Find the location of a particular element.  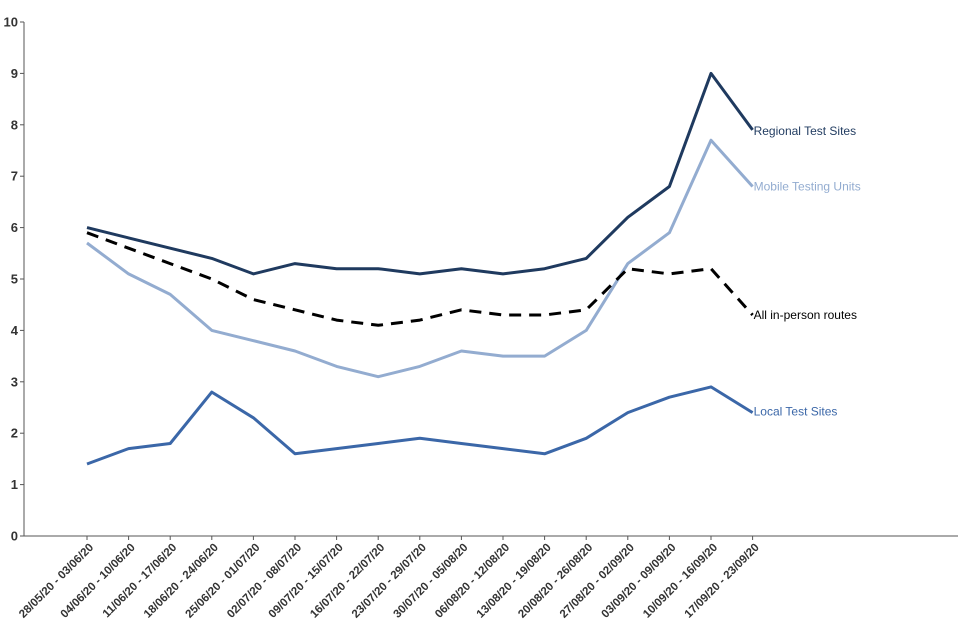

x-tick-label: 13/08/20 - 19/08/20 is located at coordinates (514, 581).